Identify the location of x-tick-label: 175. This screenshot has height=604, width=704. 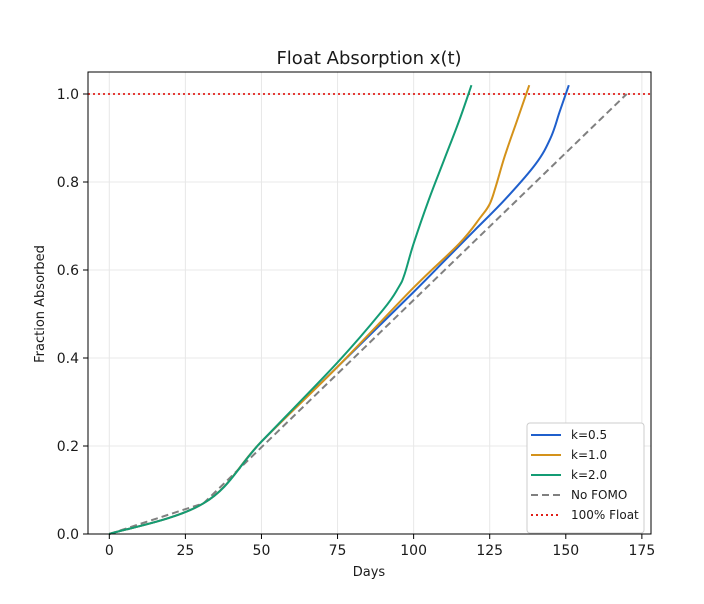
(642, 551).